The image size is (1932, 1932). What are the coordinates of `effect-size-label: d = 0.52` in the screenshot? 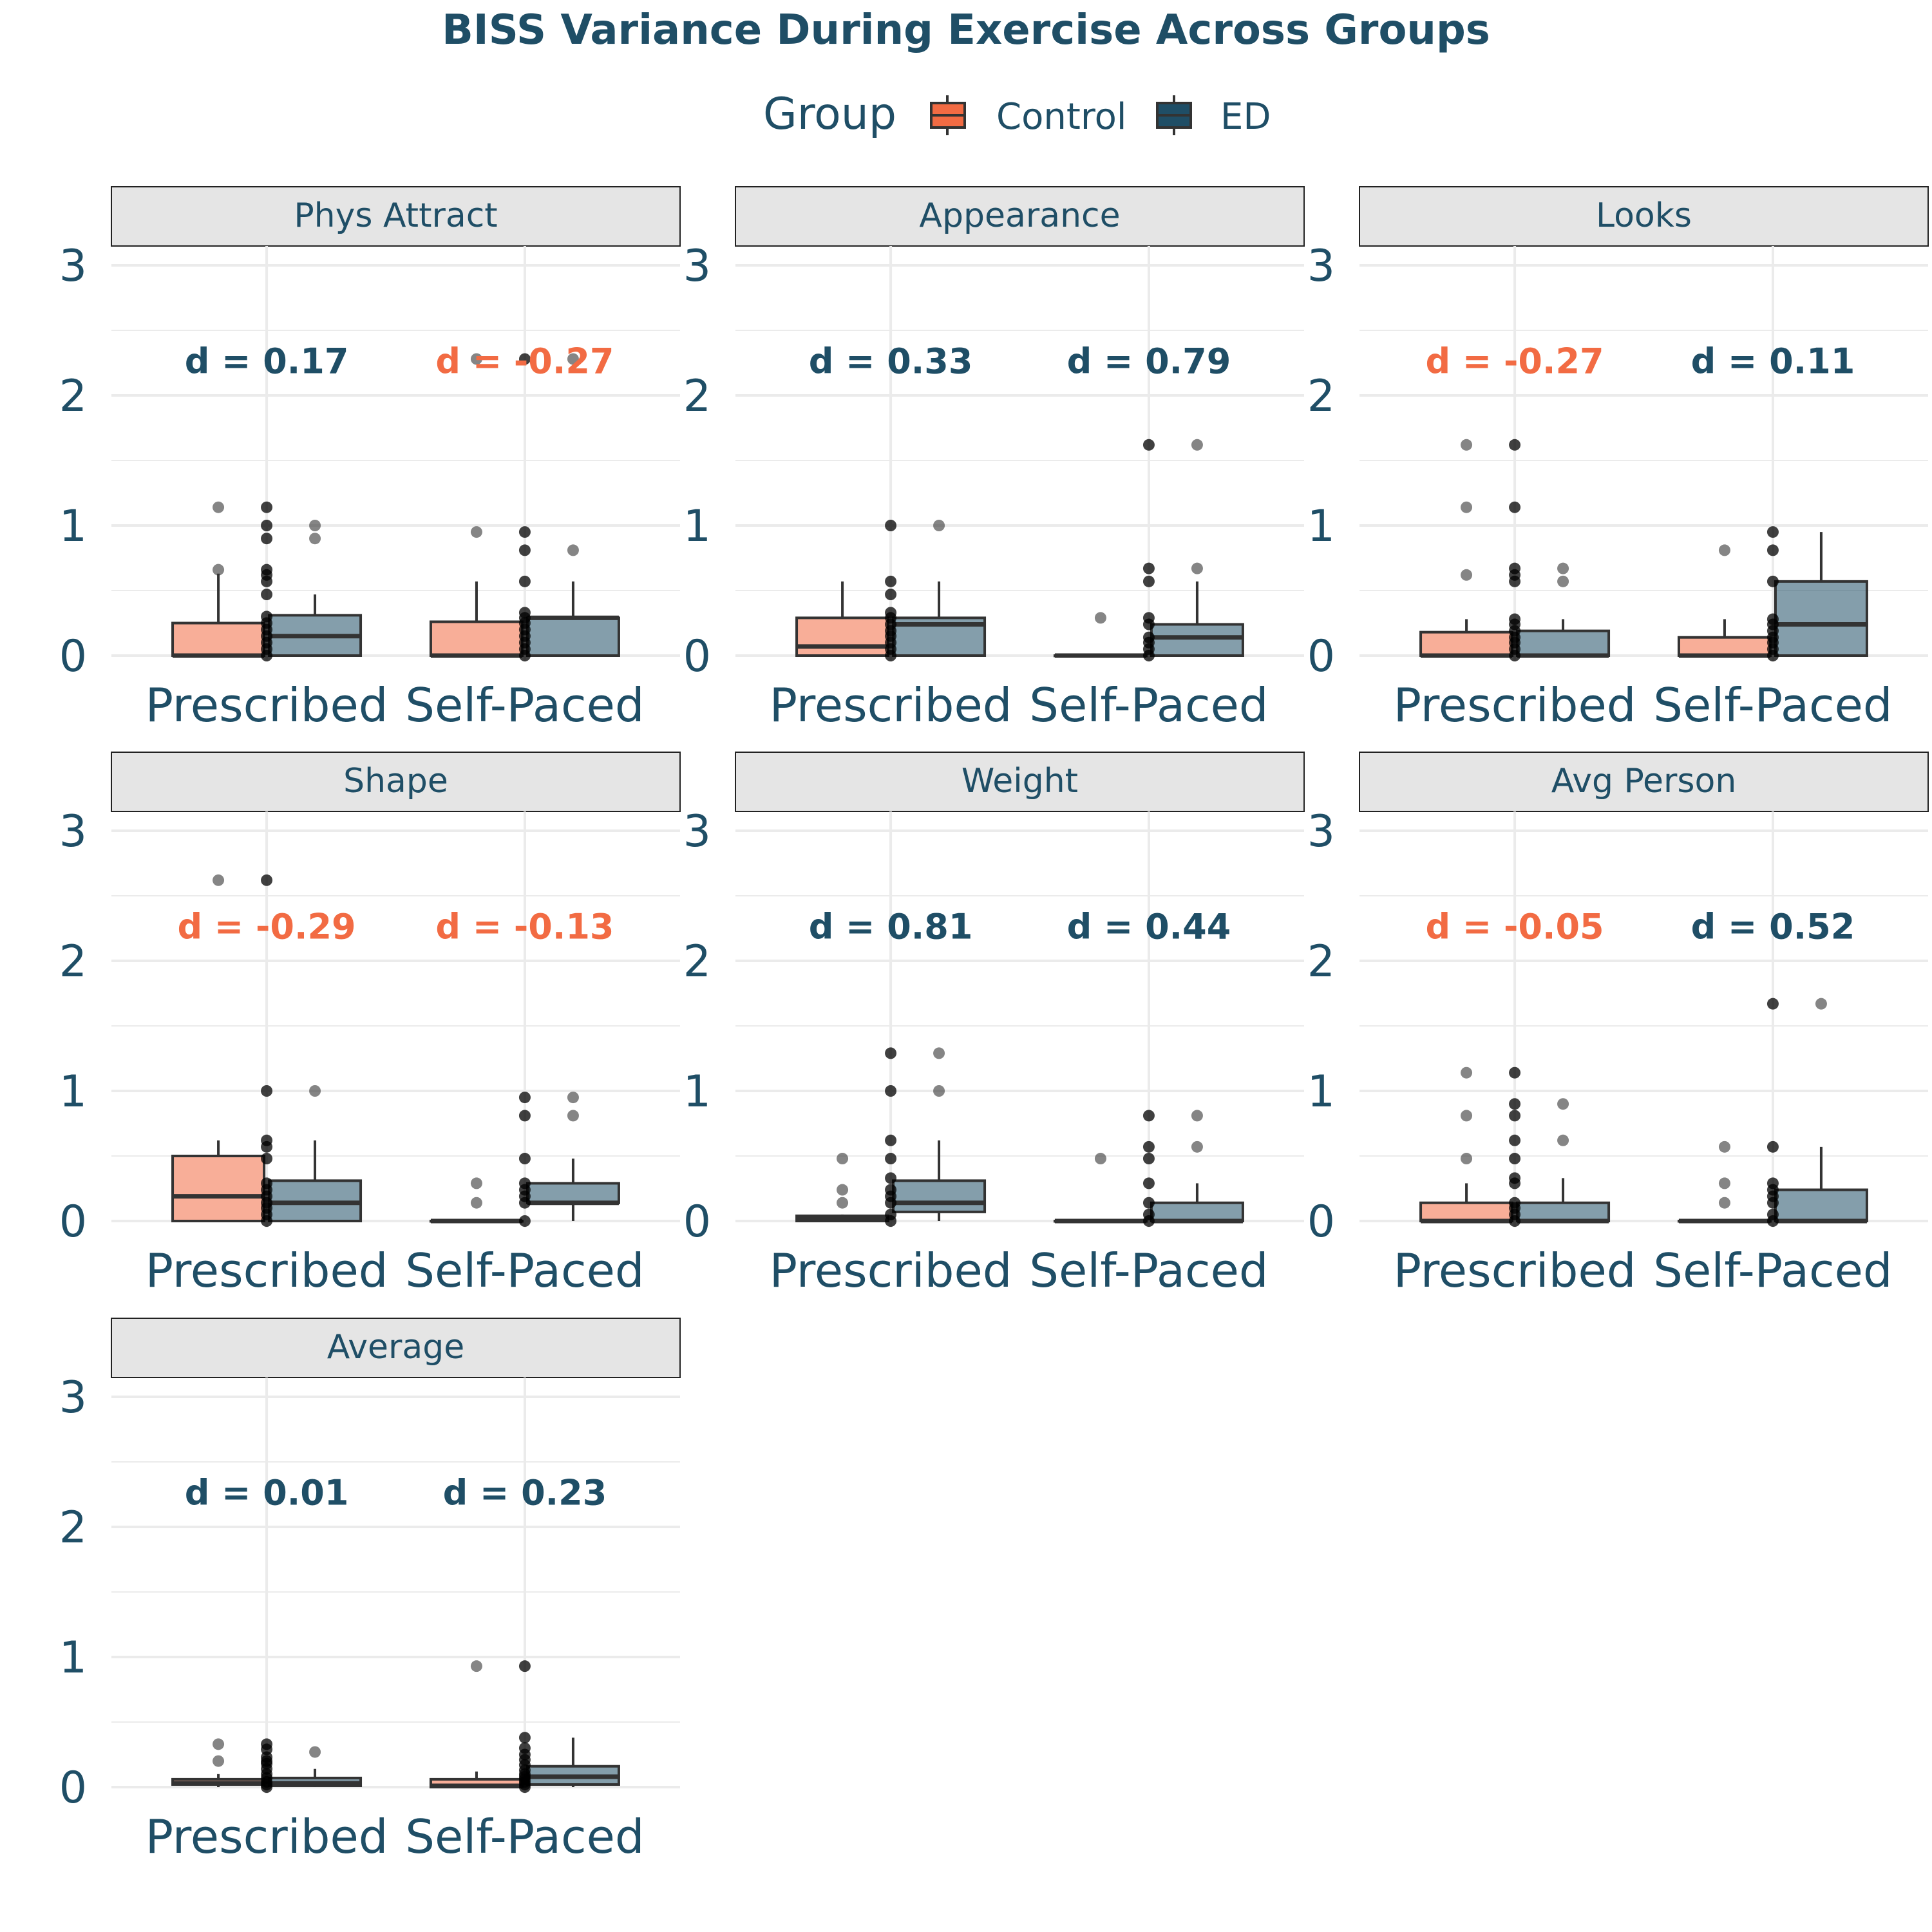 It's located at (1773, 926).